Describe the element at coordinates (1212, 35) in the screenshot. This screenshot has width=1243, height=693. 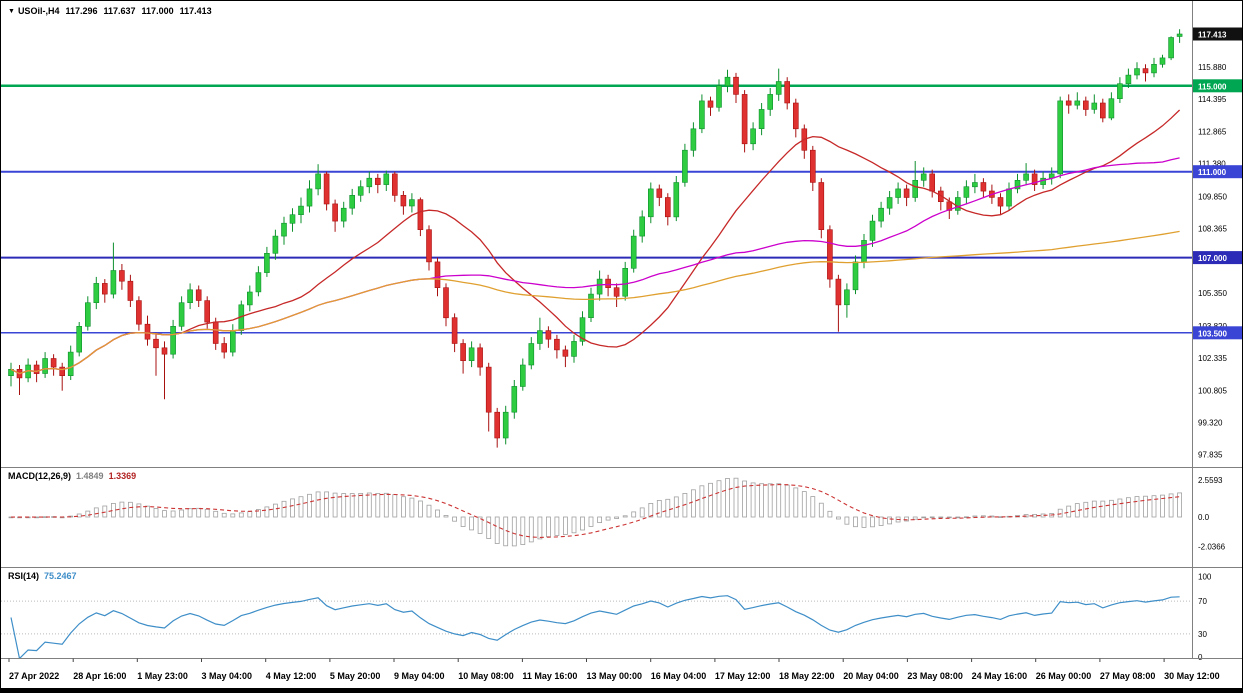
I see `svg-text: 117.413` at that location.